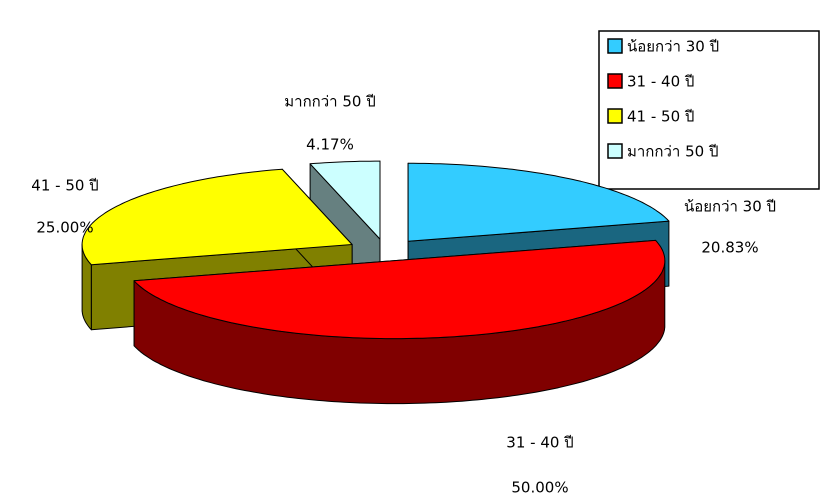  What do you see at coordinates (330, 145) in the screenshot?
I see `data-label: 4.17%` at bounding box center [330, 145].